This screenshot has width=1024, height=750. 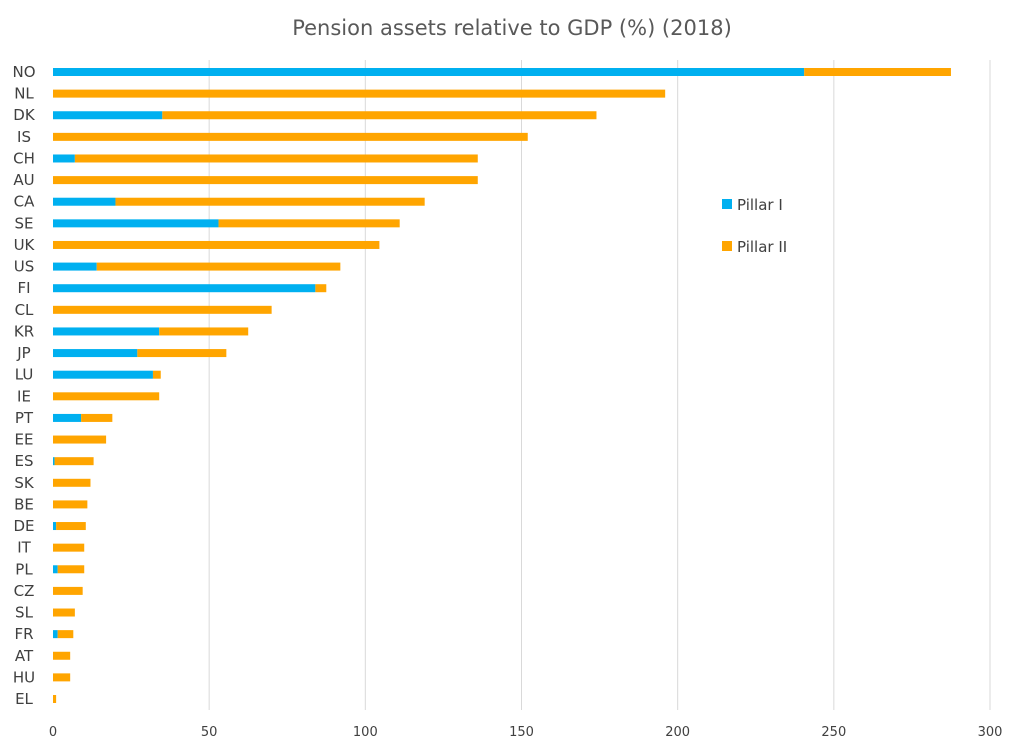 What do you see at coordinates (23, 526) in the screenshot?
I see `category-label-de: DE` at bounding box center [23, 526].